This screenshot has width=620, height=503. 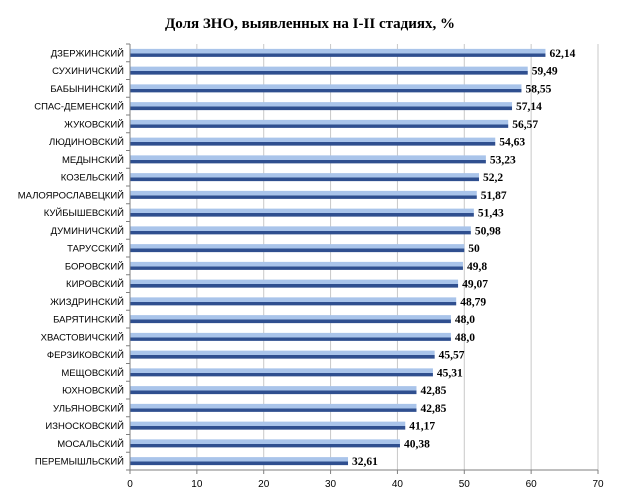 What do you see at coordinates (529, 107) in the screenshot?
I see `data-label: 57,14` at bounding box center [529, 107].